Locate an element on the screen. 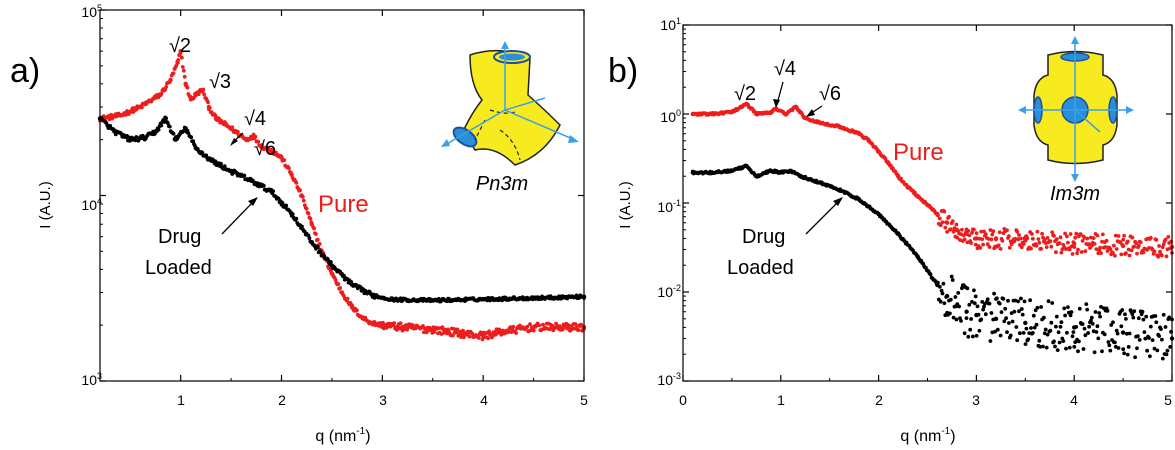  panel-b-xtick-label-5: 5 is located at coordinates (1168, 400).